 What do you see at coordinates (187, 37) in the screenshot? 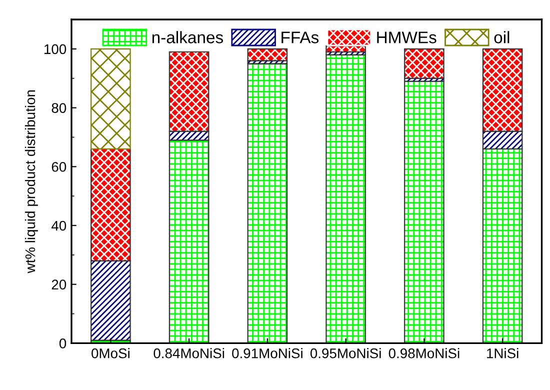
I see `legend-label: n-alkanes` at bounding box center [187, 37].